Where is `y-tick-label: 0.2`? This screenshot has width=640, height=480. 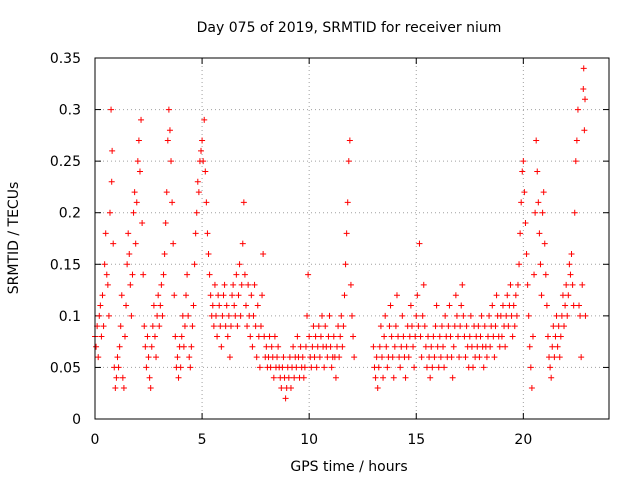 y-tick-label: 0.2 is located at coordinates (70, 214).